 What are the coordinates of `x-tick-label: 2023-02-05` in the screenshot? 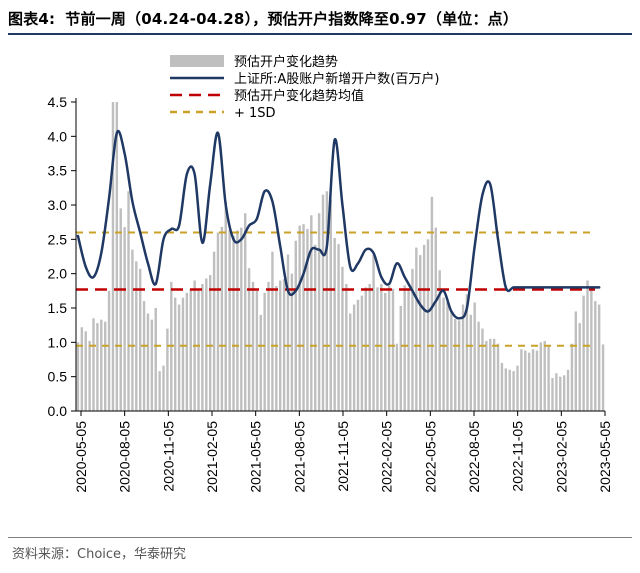 It's located at (561, 457).